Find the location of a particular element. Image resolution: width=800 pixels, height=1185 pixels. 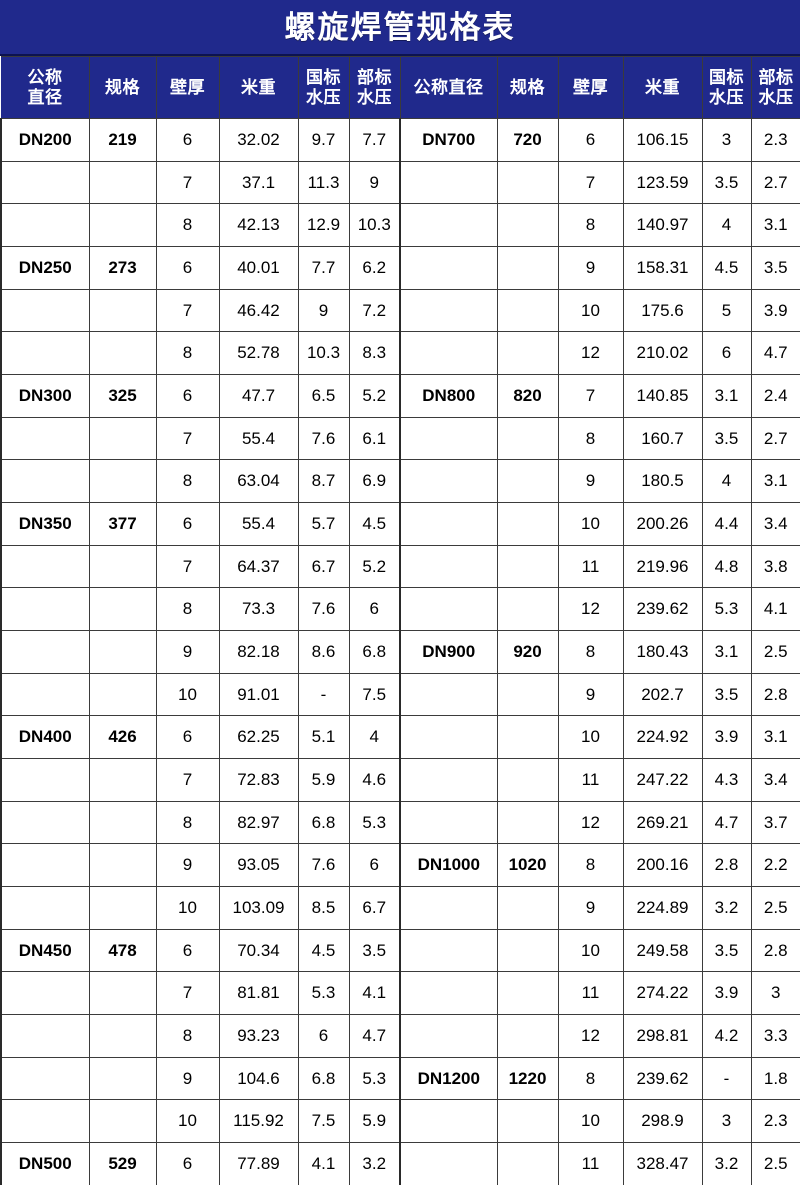

cell-left-weight-per-meter: 62.25 is located at coordinates (258, 737).